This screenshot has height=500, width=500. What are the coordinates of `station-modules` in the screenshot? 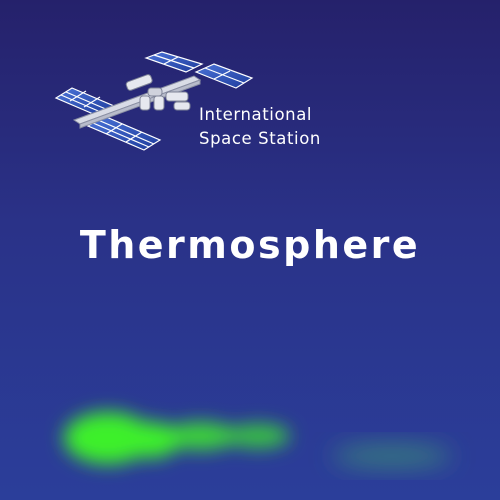 It's located at (158, 92).